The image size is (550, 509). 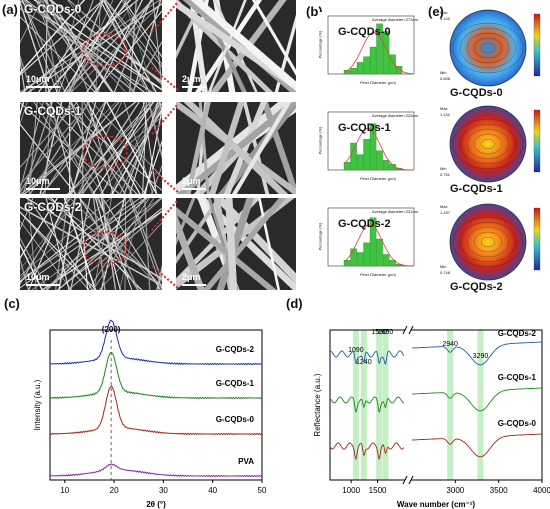 I want to click on panel-e-letter: (e), so click(x=436, y=11).